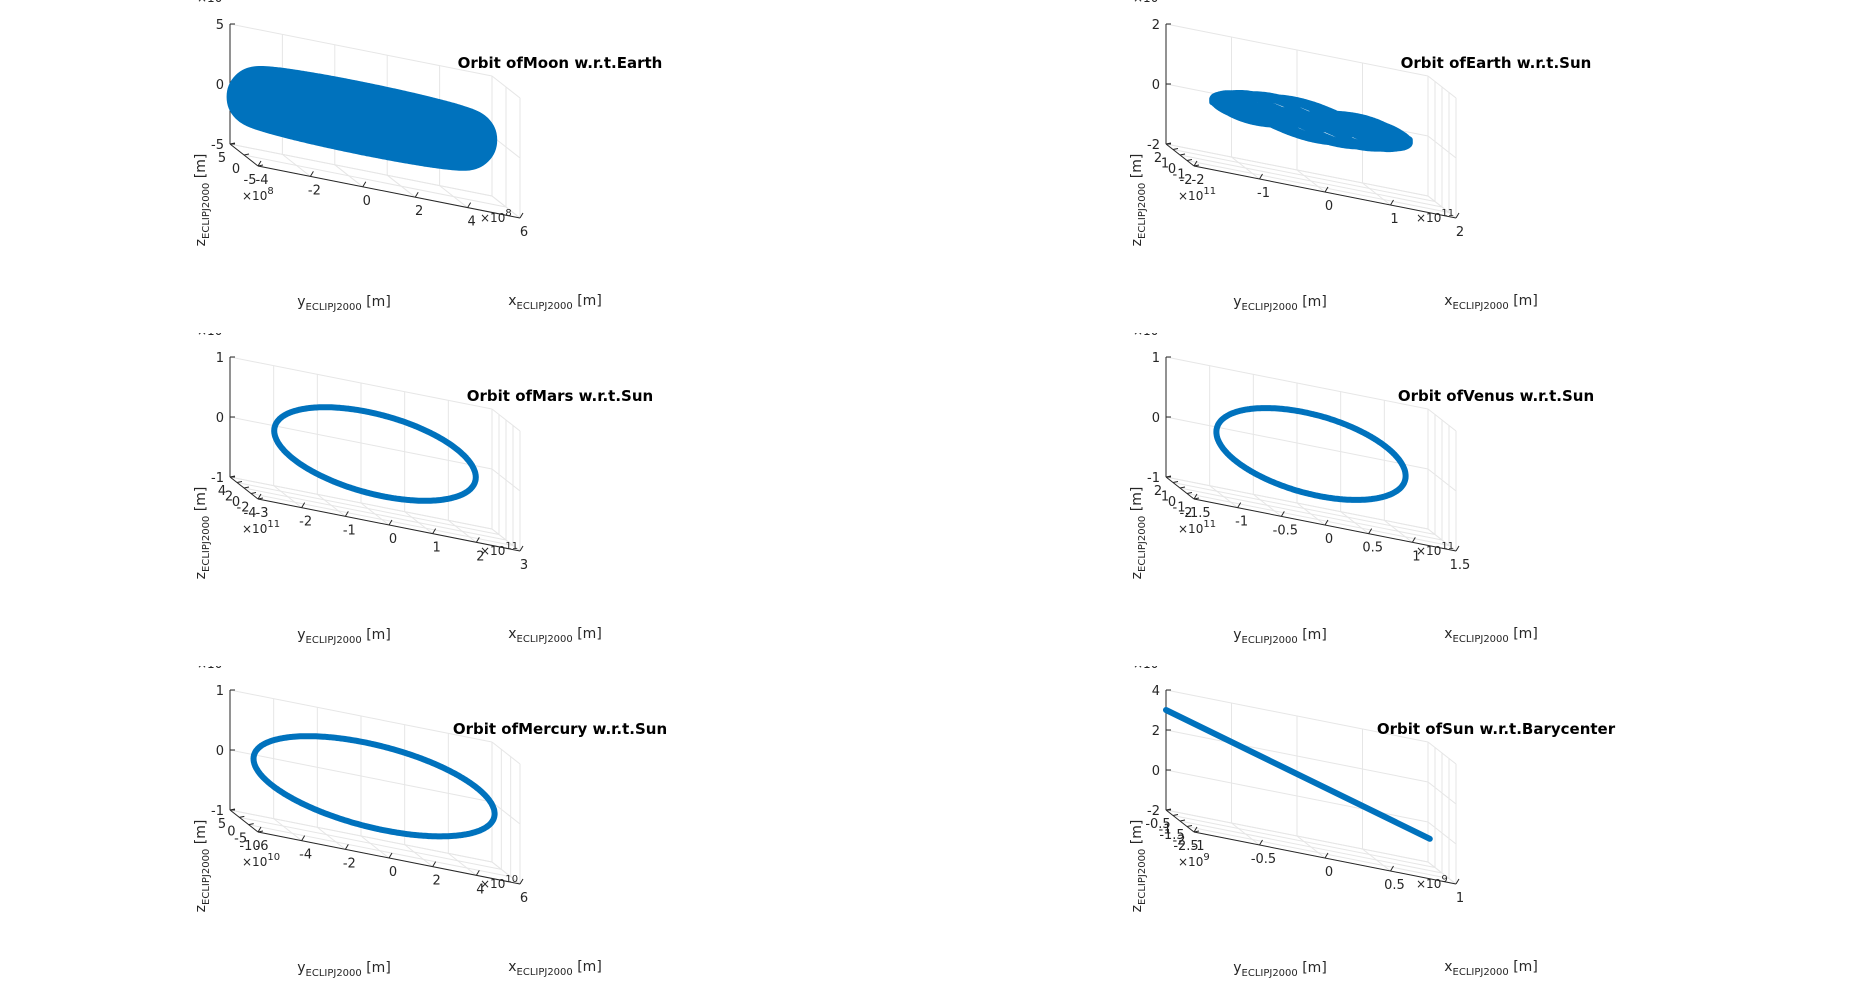 This screenshot has height=1001, width=1873. I want to click on x-tick-label: 2, so click(419, 211).